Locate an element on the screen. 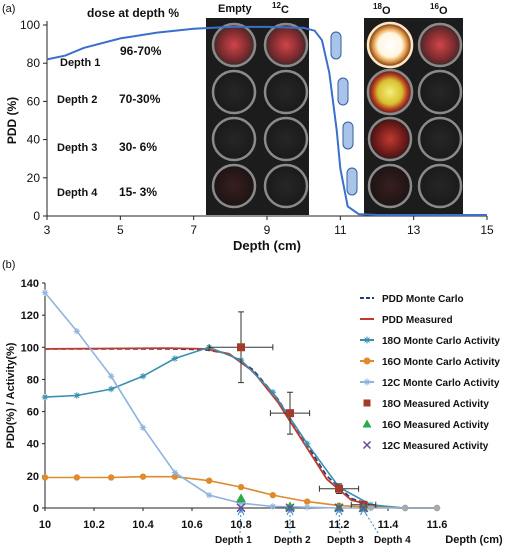  column-label-16o: 16 O is located at coordinates (439, 9).